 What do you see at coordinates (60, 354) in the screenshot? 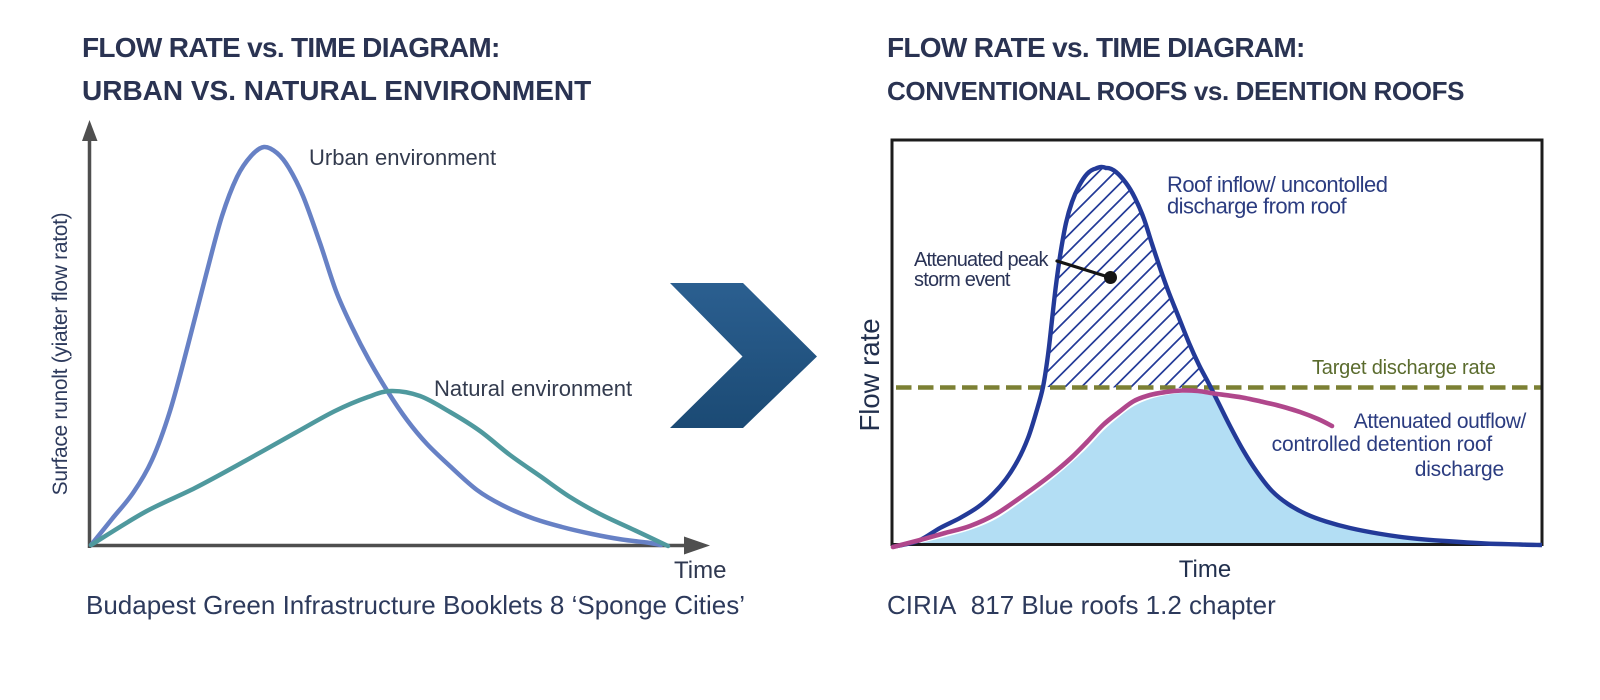
I see `svg-text:Surface runolt (yiater flow ra: Surface runolt (yiater flow ratot)` at bounding box center [60, 354].